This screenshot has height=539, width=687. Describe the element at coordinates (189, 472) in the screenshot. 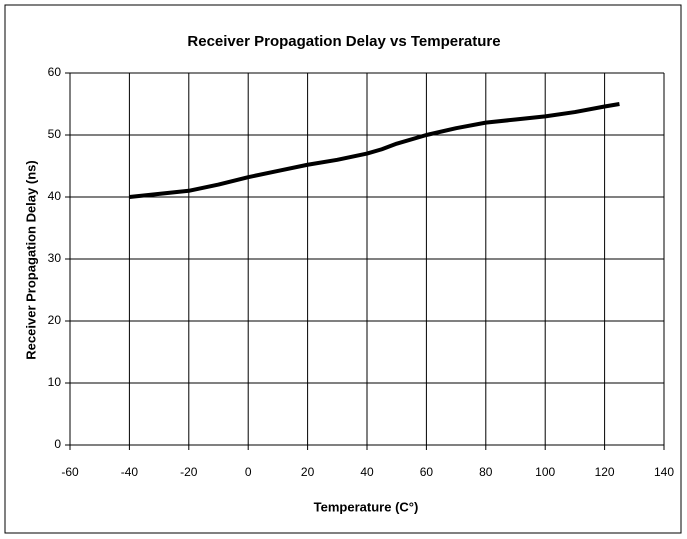

I see `x-tick-label: -20` at that location.